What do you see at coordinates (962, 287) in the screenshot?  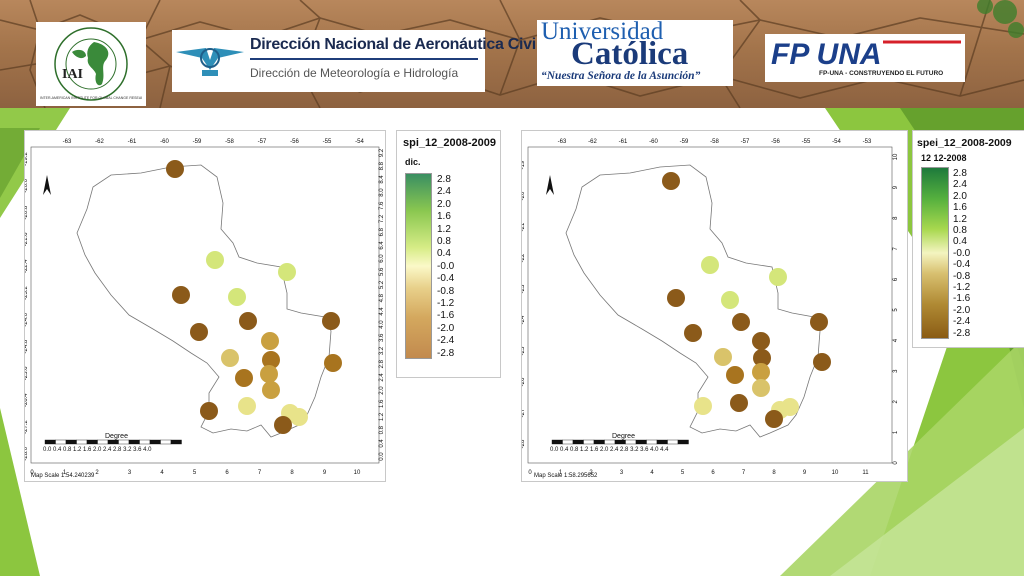 I see `legend-label: -1.2` at bounding box center [962, 287].